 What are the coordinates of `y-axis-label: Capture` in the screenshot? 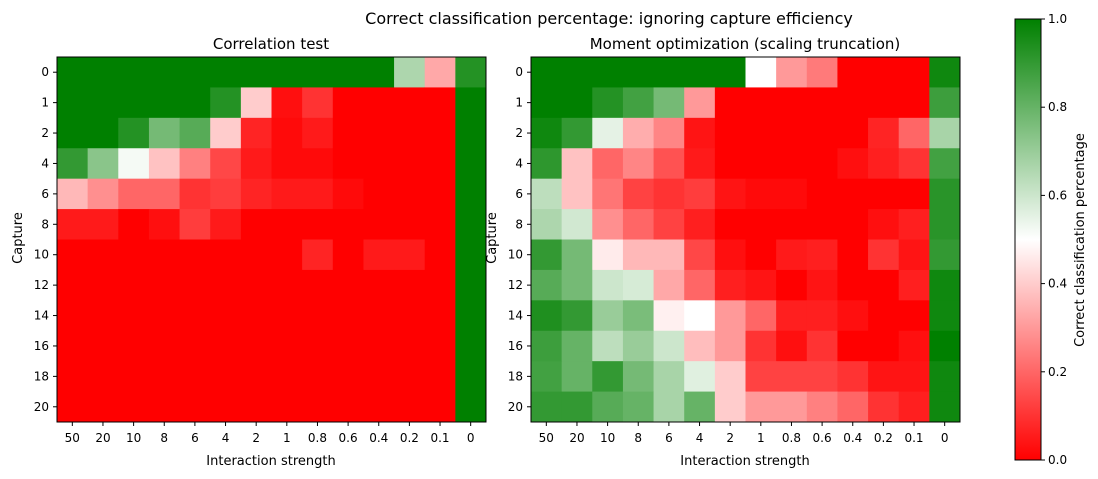 It's located at (492, 238).